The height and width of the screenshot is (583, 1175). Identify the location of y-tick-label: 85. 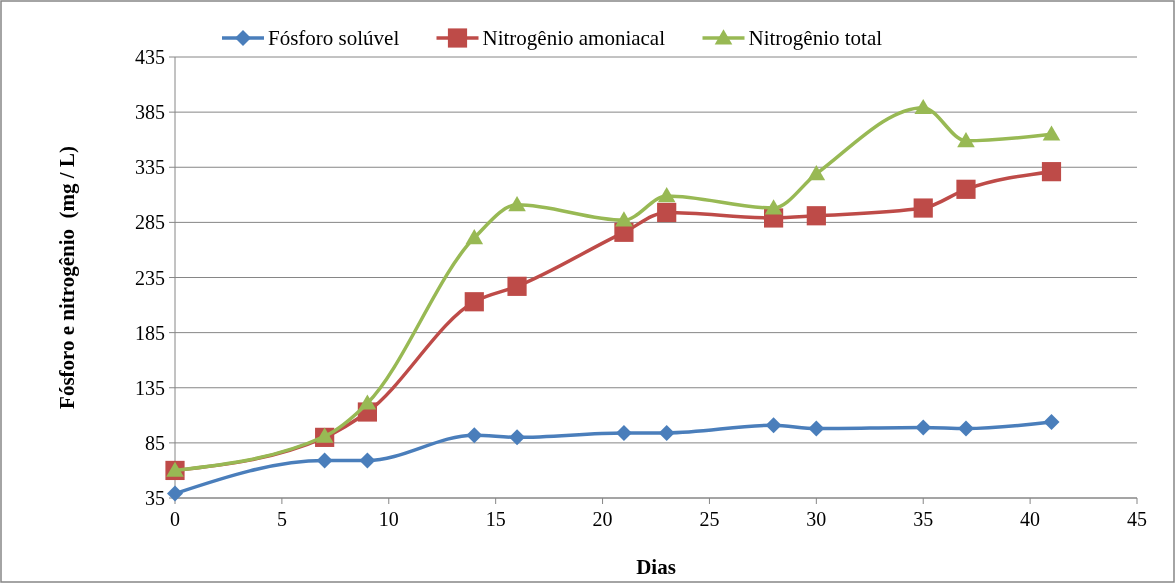
(155, 442).